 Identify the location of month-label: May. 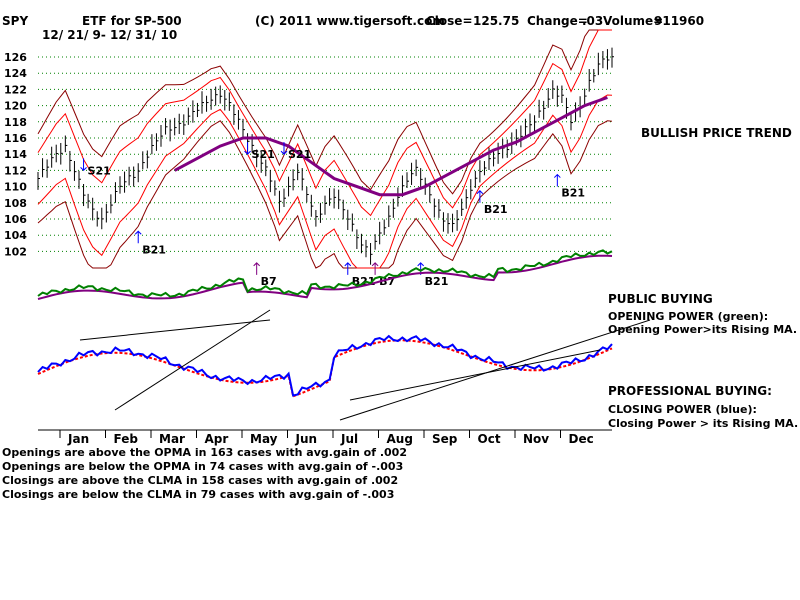
(264, 439).